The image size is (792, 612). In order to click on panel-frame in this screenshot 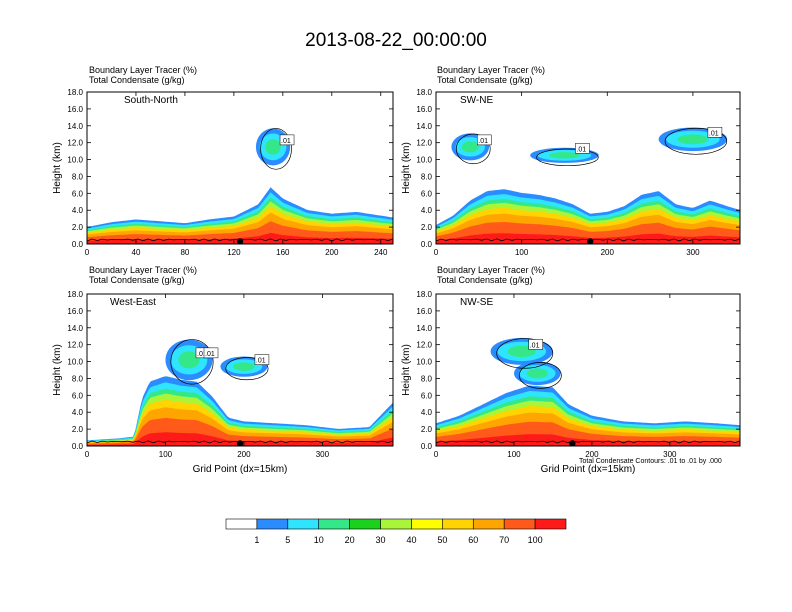, I will do `click(588, 168)`.